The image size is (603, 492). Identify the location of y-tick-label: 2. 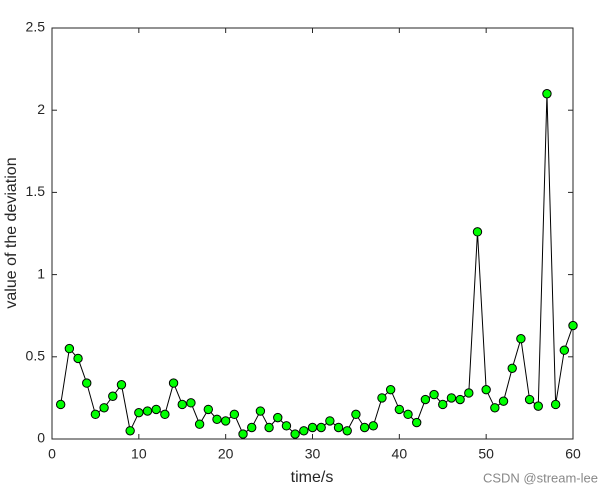
(41, 109).